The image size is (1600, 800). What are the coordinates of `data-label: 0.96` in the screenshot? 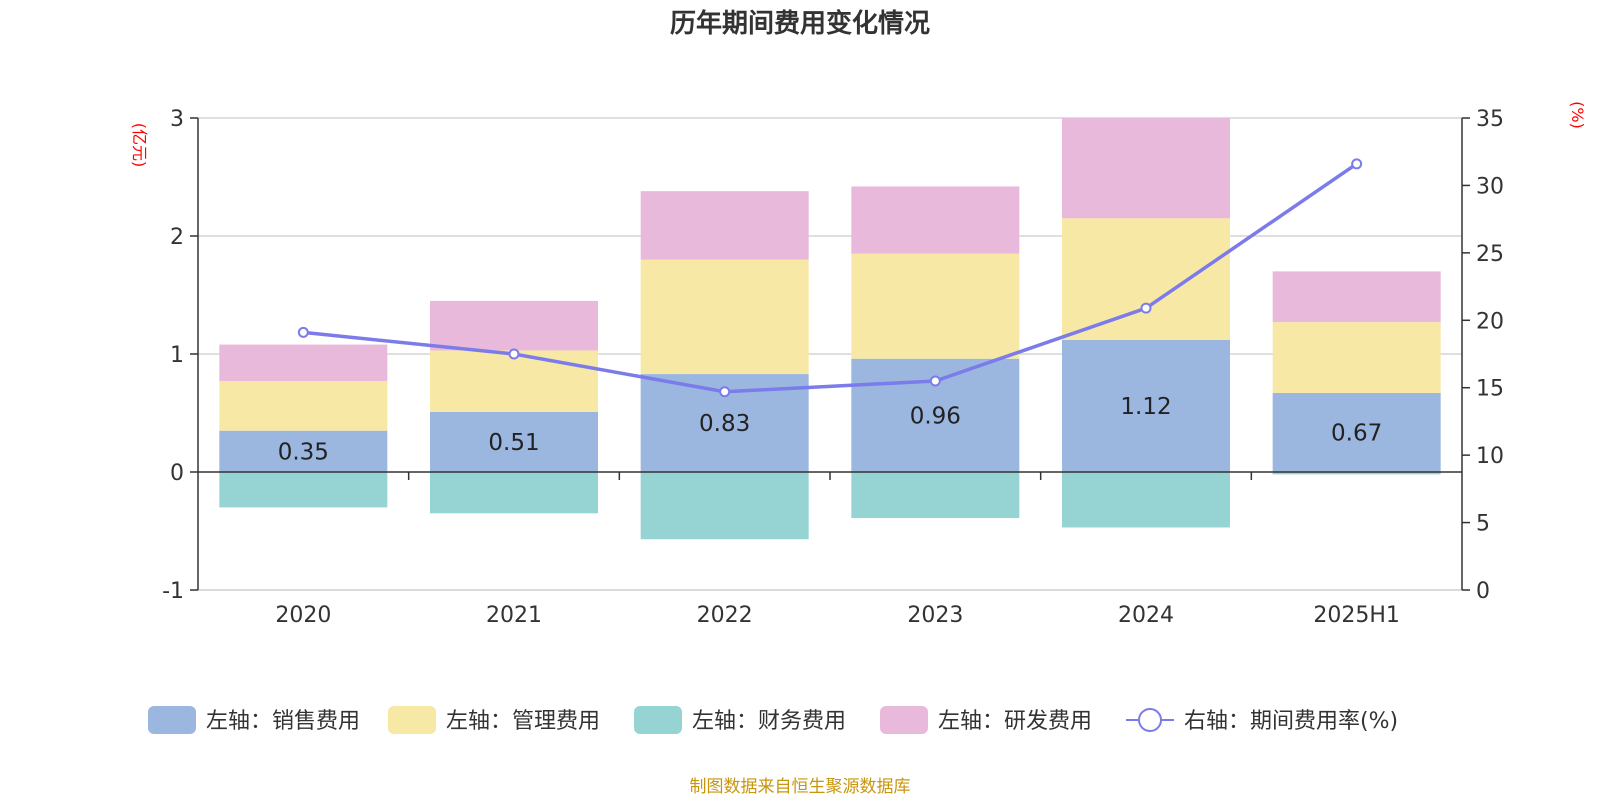 It's located at (935, 416).